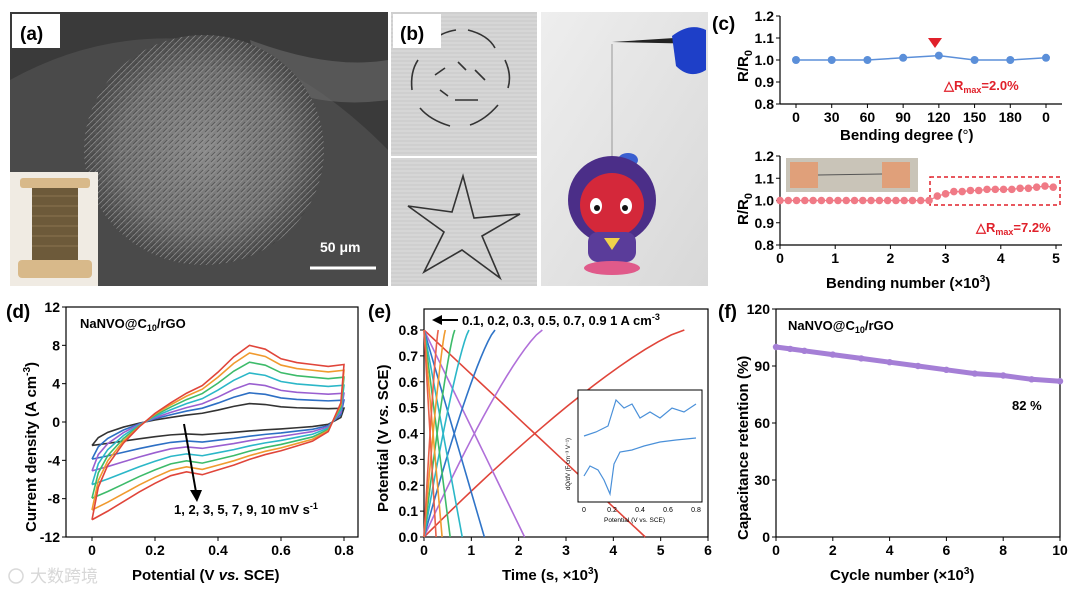 The width and height of the screenshot is (1080, 596). Describe the element at coordinates (987, 283) in the screenshot. I see `c-bot-xlabel-end: )` at that location.